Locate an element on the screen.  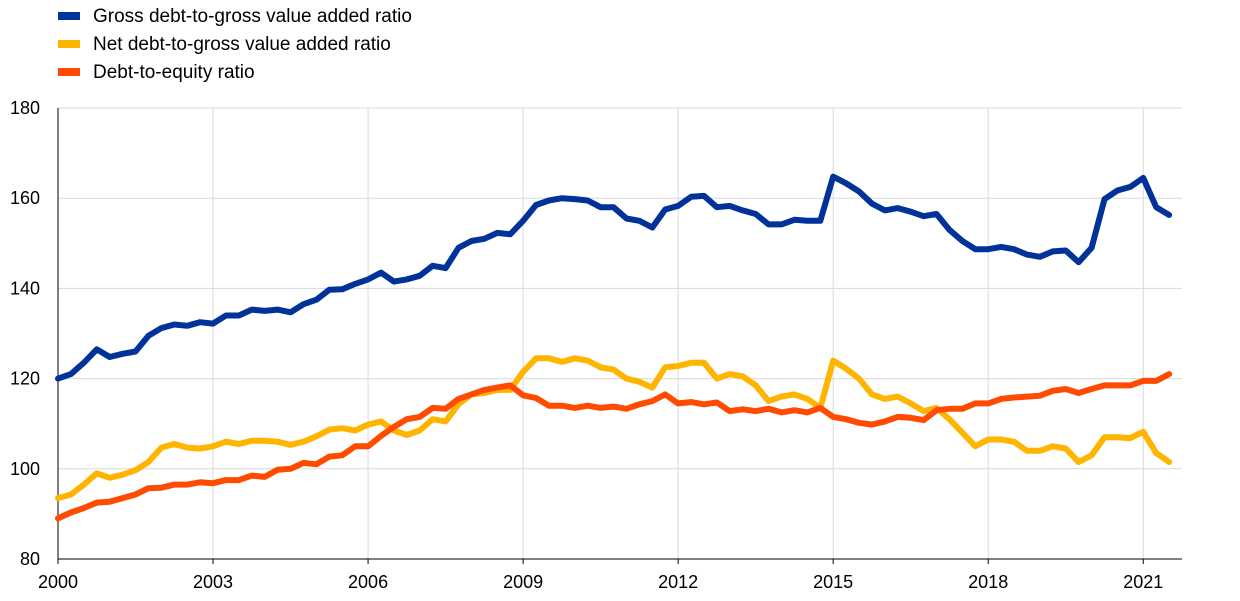
x-tick-label-2003: 2003 is located at coordinates (213, 582).